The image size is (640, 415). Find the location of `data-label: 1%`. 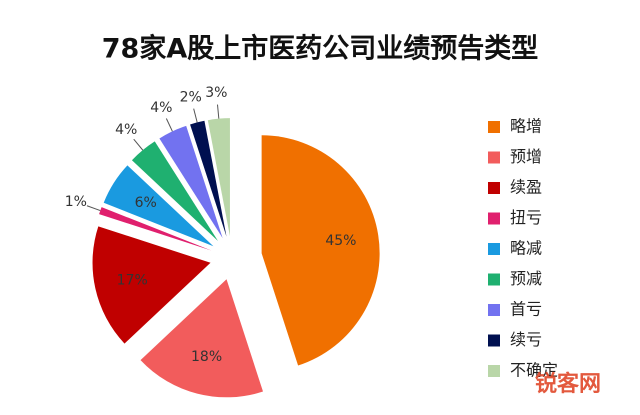

data-label: 1% is located at coordinates (76, 202).